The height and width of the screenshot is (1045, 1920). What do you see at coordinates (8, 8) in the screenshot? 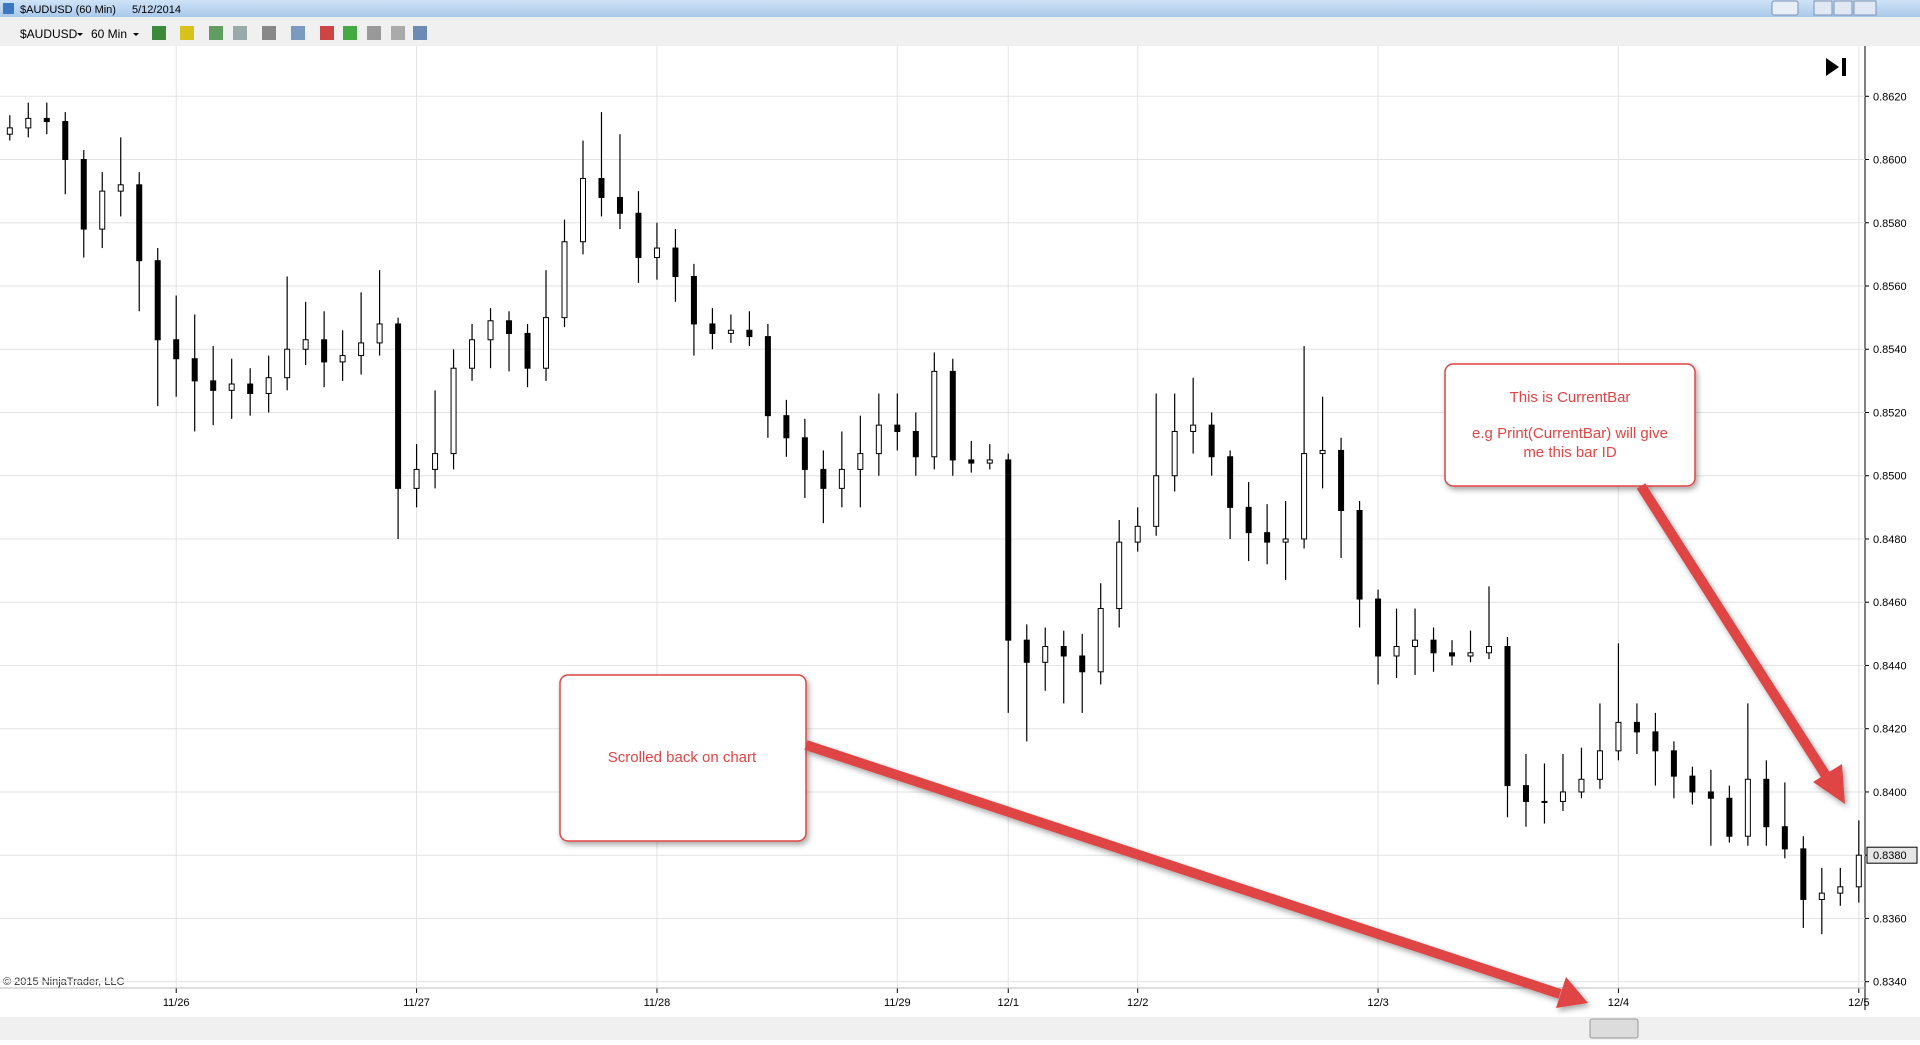
I see `app-icon` at bounding box center [8, 8].